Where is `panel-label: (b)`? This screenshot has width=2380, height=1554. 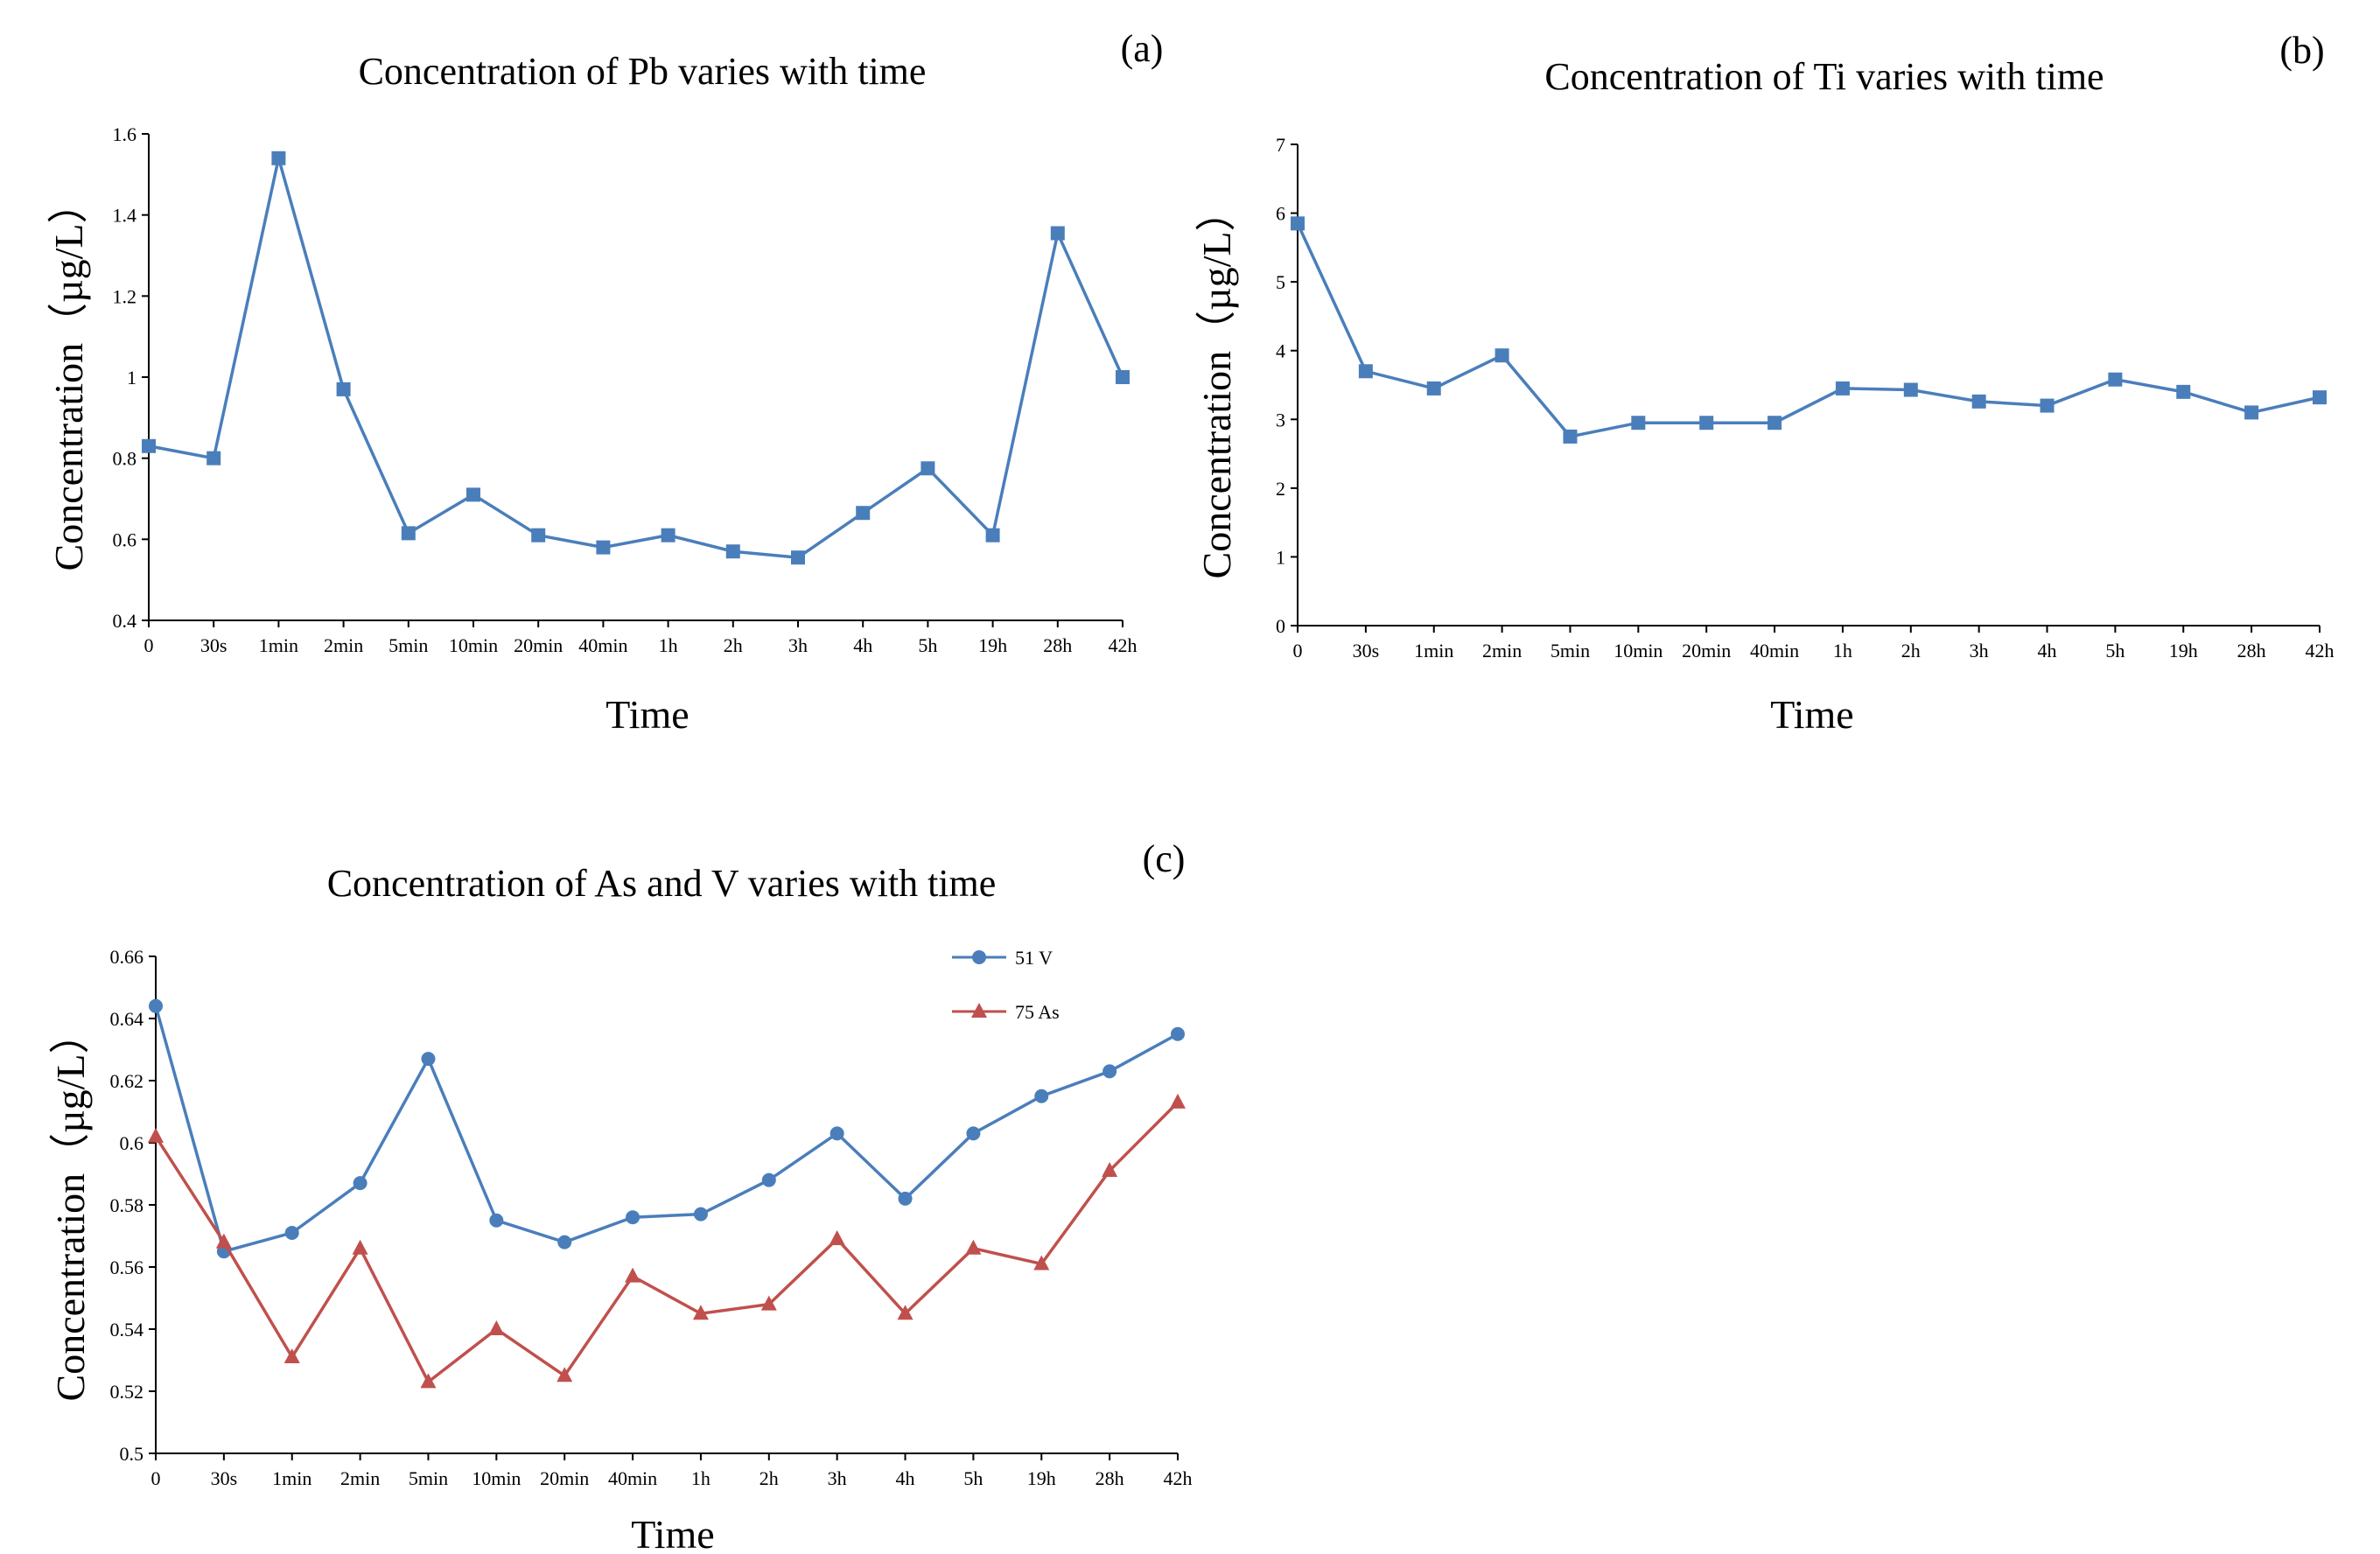 panel-label: (b) is located at coordinates (2301, 50).